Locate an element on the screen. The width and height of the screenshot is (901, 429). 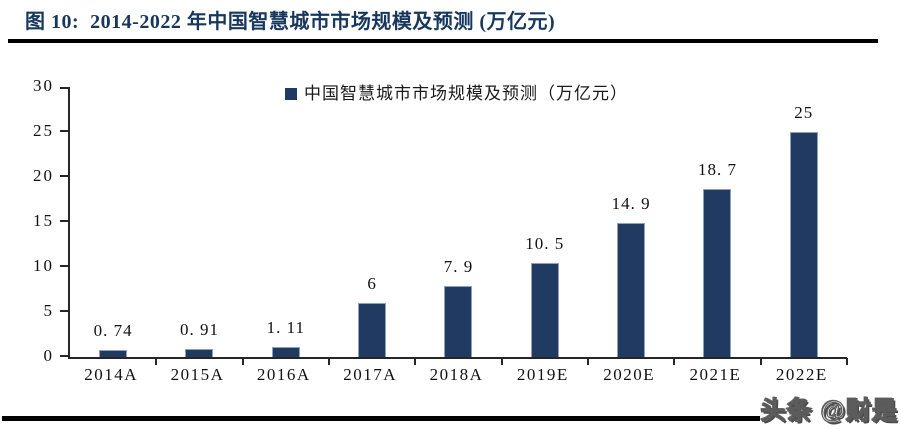
x-tick-label: 2015A is located at coordinates (197, 374).